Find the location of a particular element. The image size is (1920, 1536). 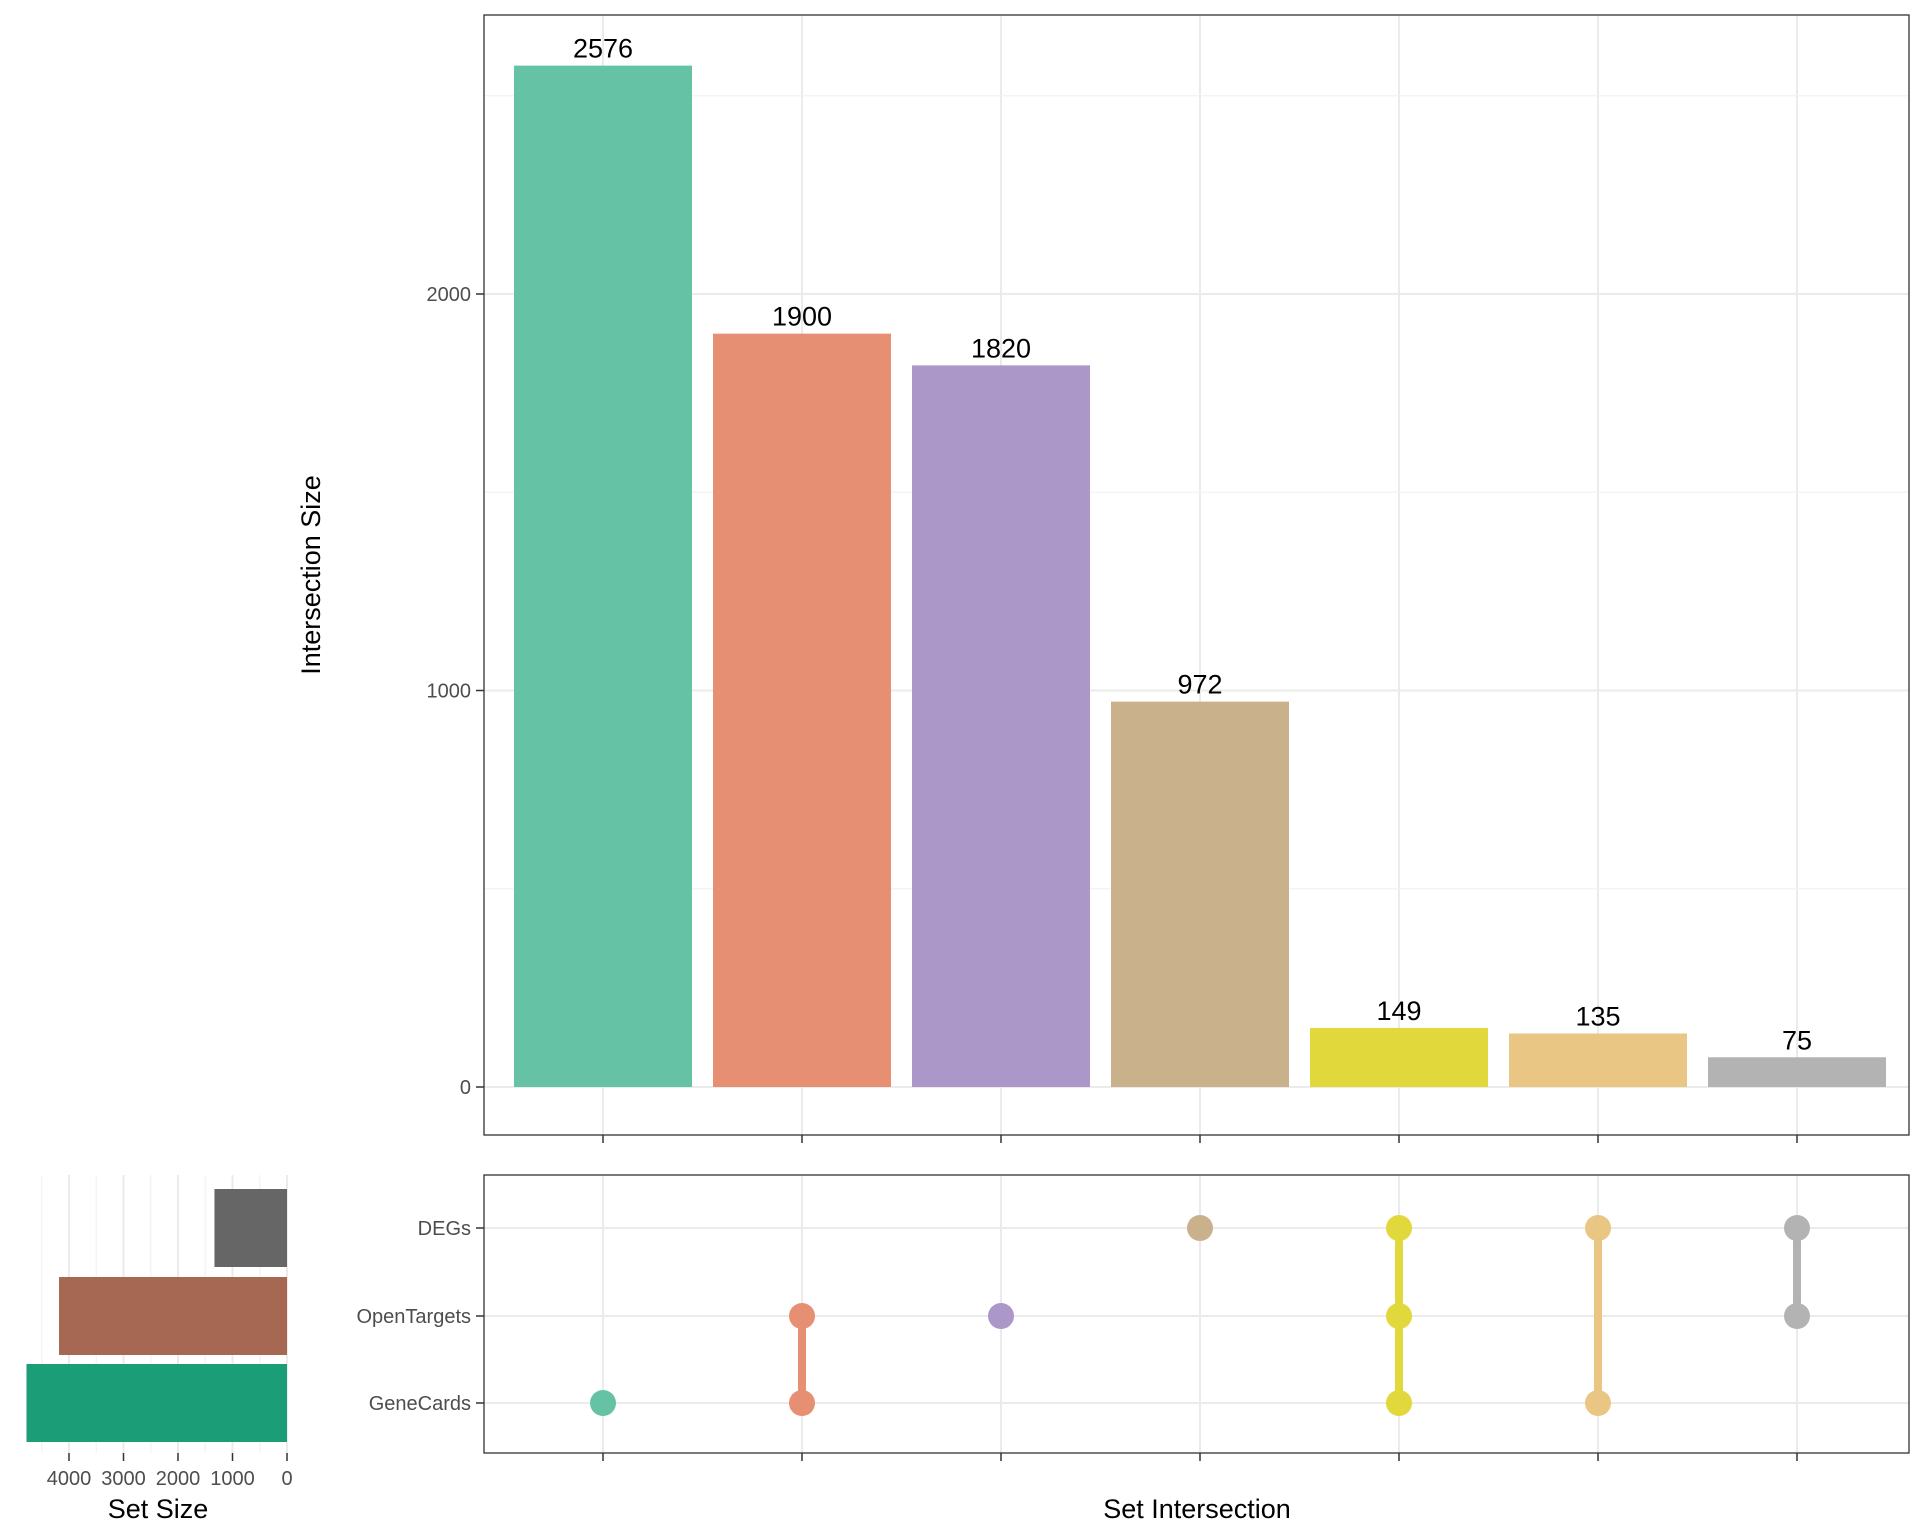

matrix-panel-border is located at coordinates (1196, 1314).